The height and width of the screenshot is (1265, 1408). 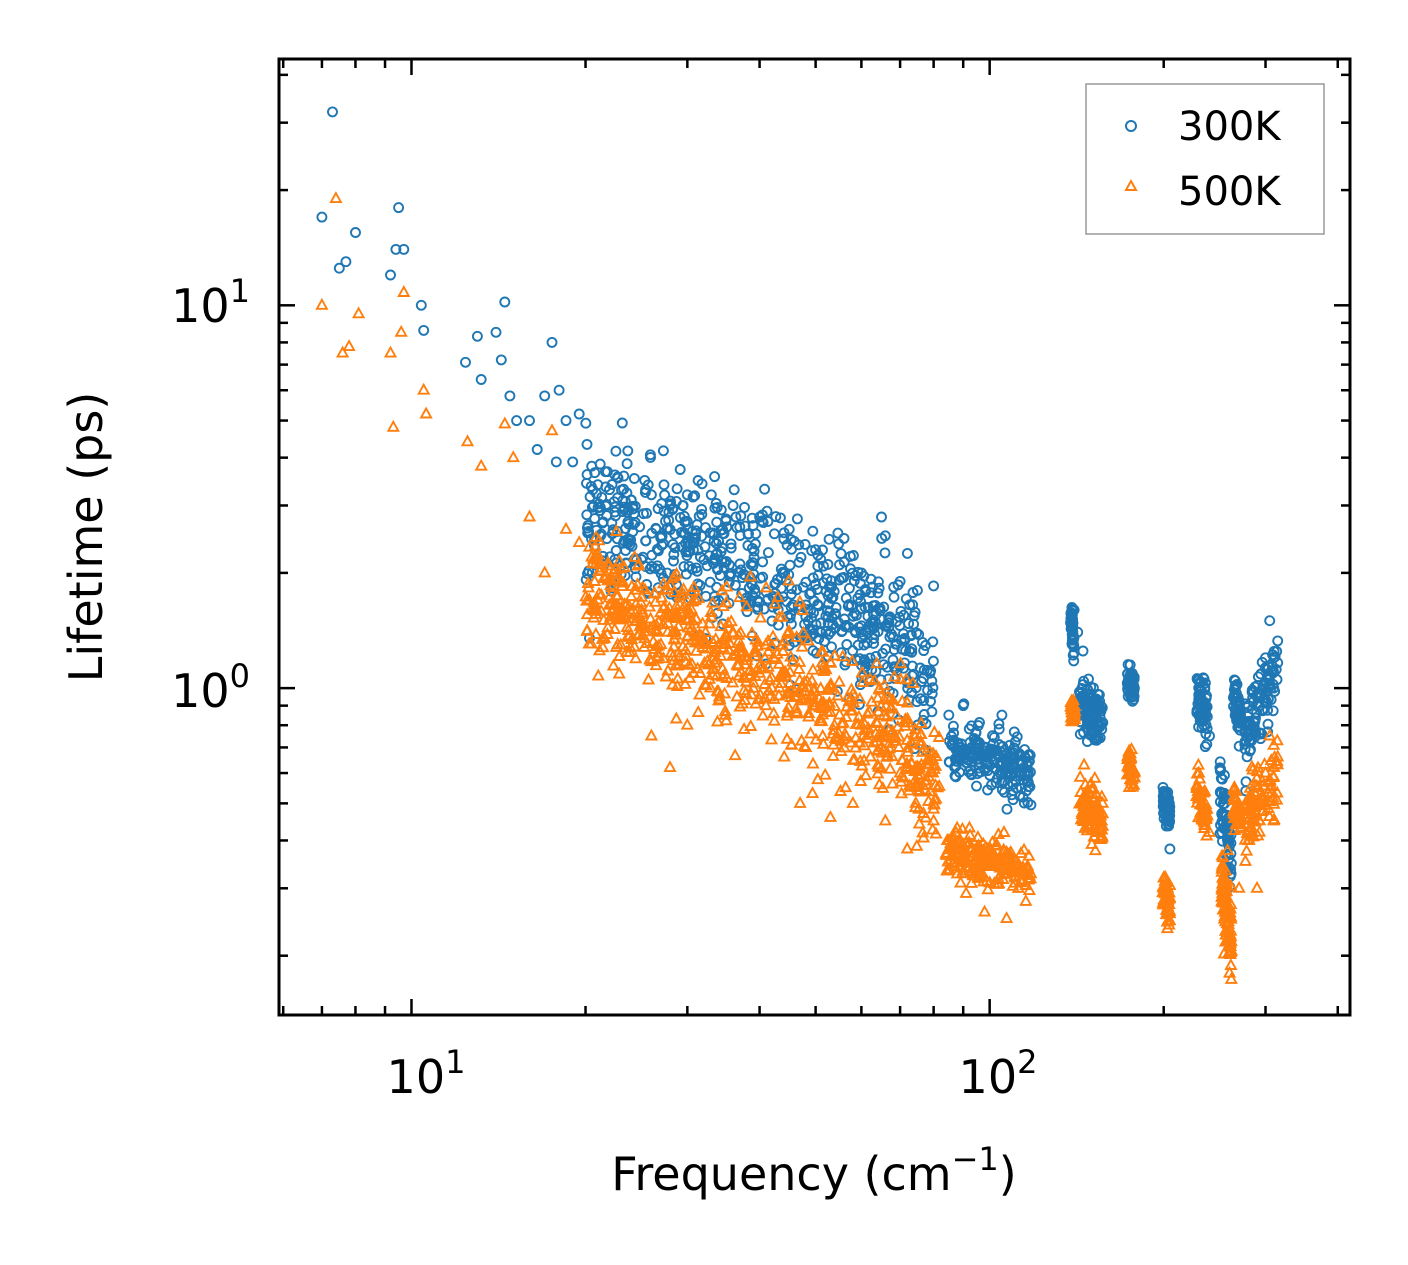 I want to click on x-tick-label-10-2: 102, so click(x=998, y=1073).